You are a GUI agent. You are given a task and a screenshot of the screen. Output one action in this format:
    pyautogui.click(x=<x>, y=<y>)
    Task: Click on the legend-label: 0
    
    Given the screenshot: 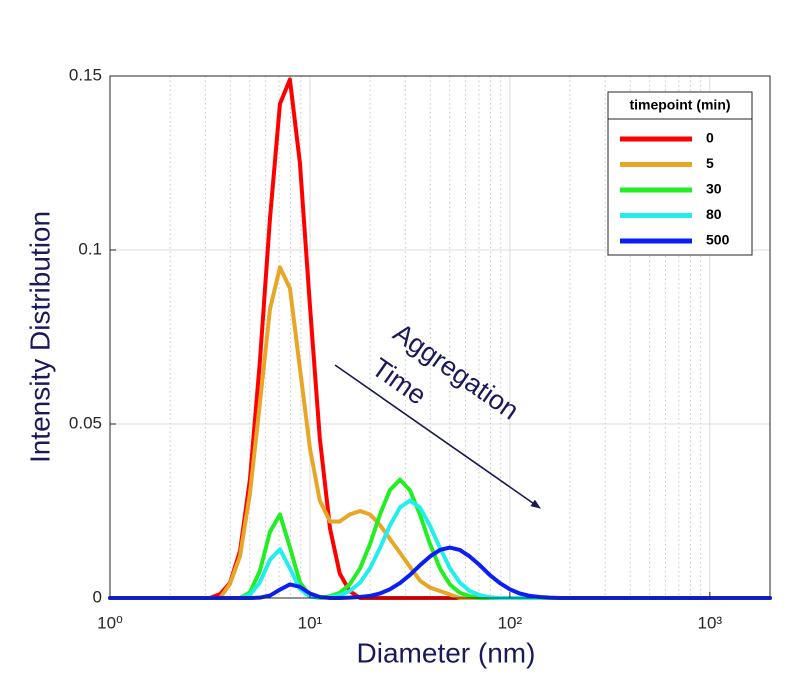 What is the action you would take?
    pyautogui.click(x=710, y=138)
    